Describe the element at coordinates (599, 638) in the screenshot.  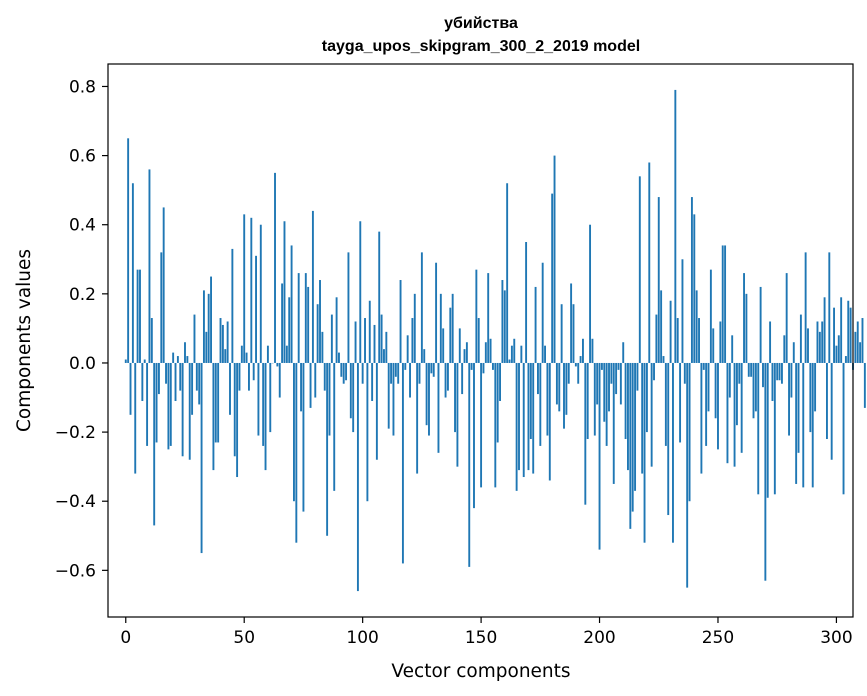
I see `x-tick-label: 200` at that location.